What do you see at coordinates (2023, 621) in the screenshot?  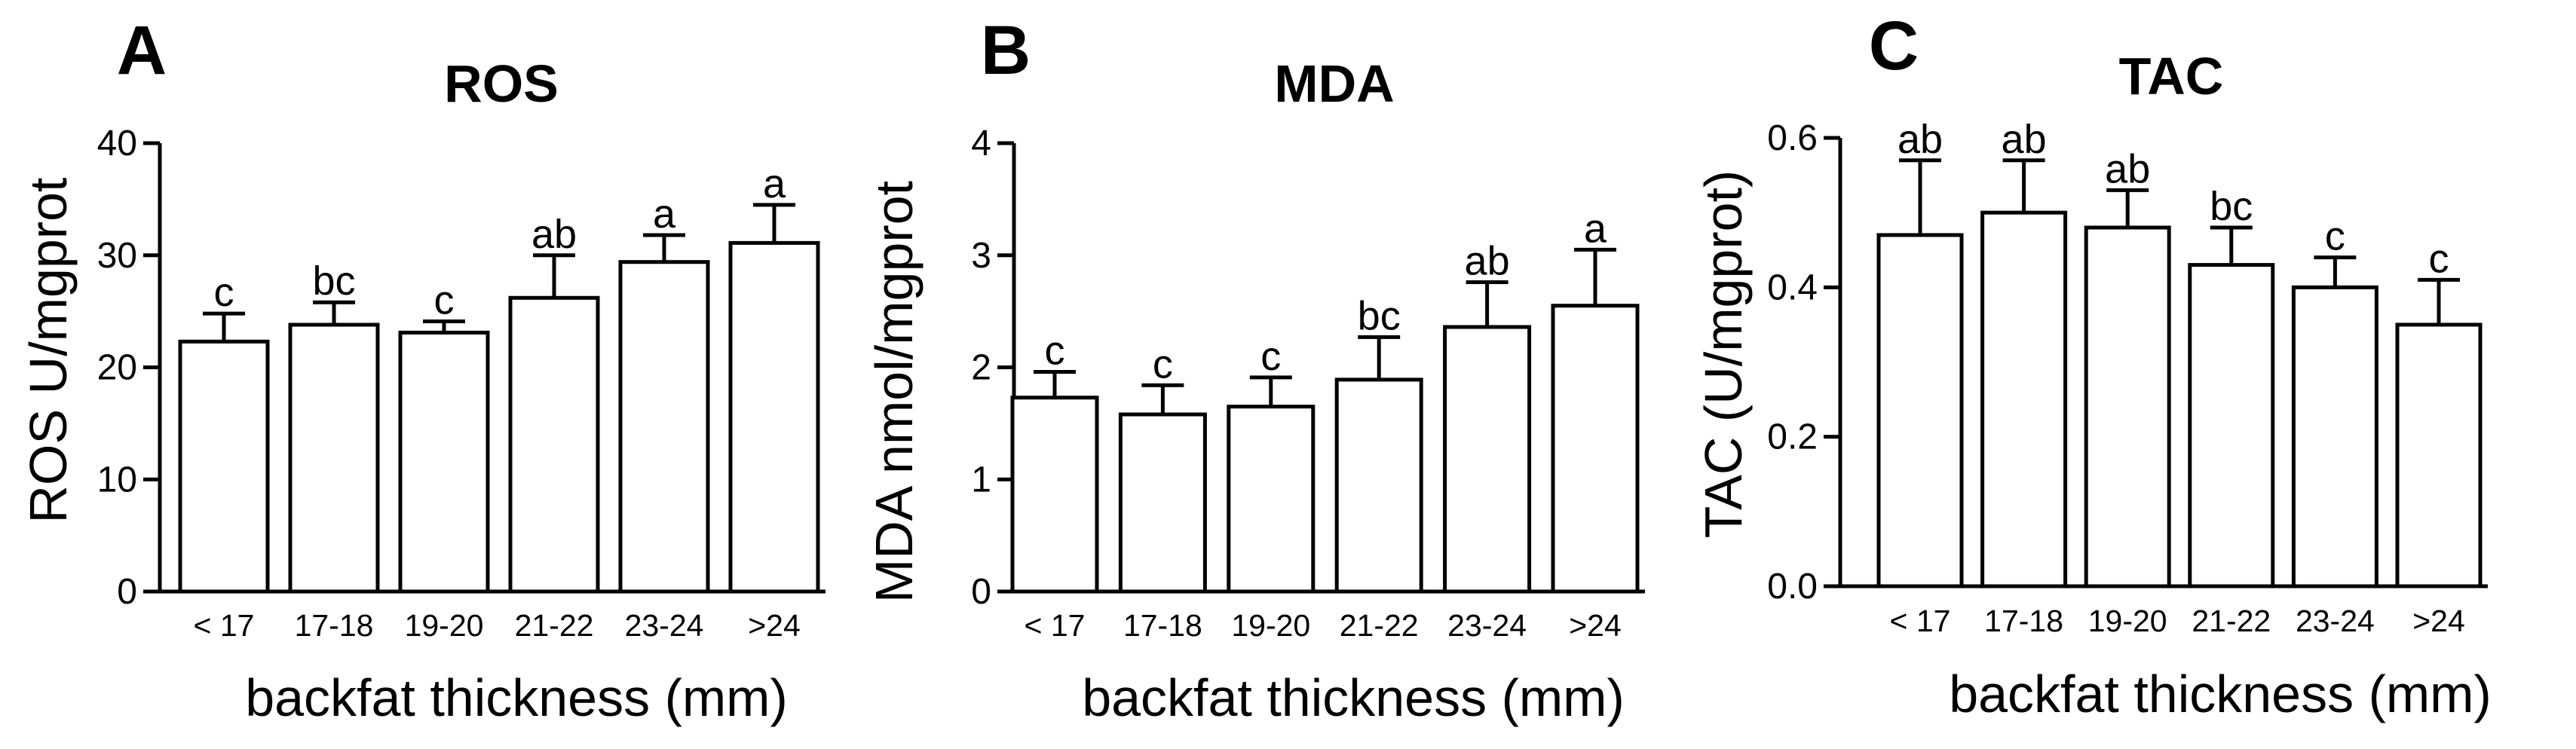 I see `category-label-tac: 17-18` at bounding box center [2023, 621].